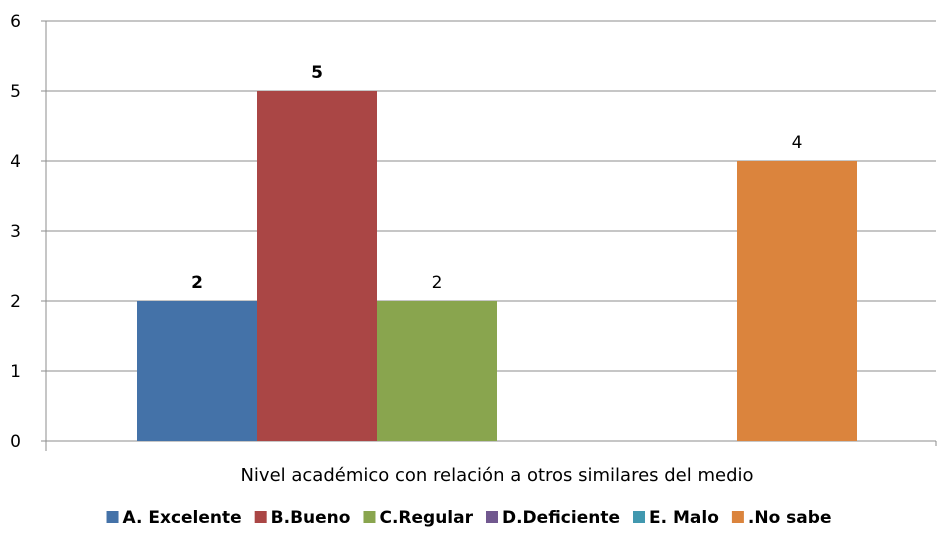 The width and height of the screenshot is (938, 545). Describe the element at coordinates (426, 518) in the screenshot. I see `legend-label: C.Regular` at that location.